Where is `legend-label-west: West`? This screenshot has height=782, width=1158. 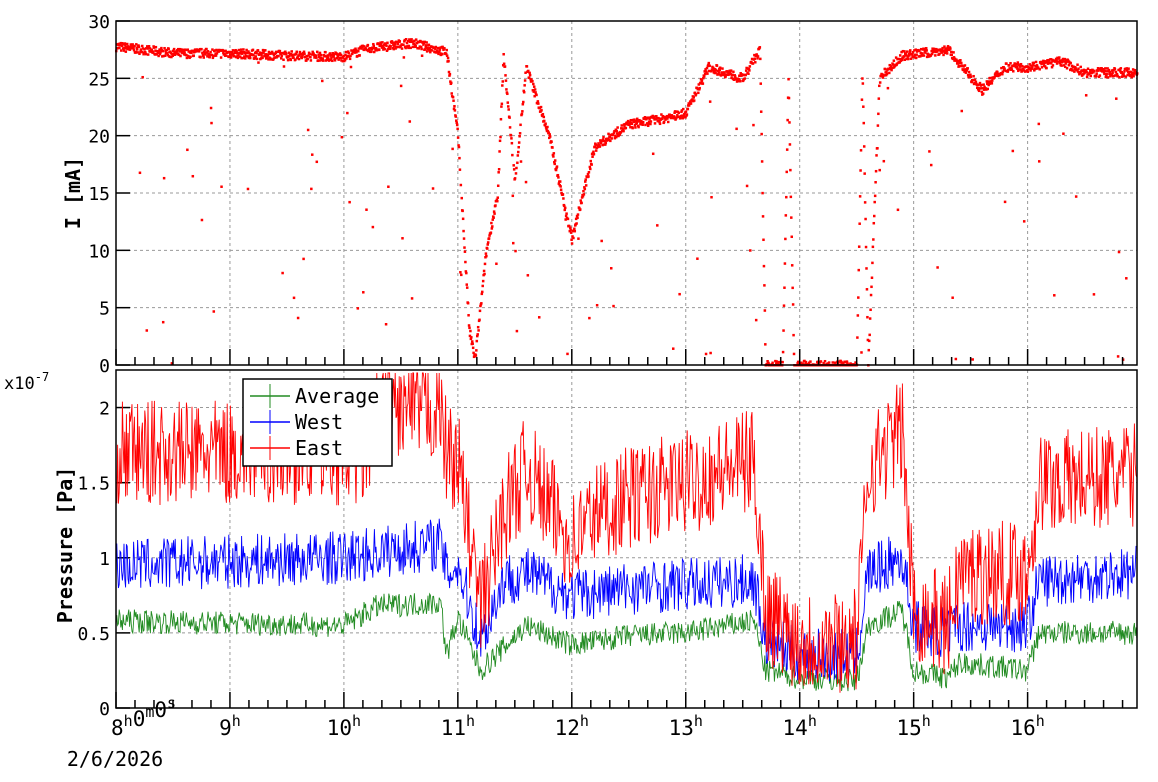 legend-label-west: West is located at coordinates (319, 422).